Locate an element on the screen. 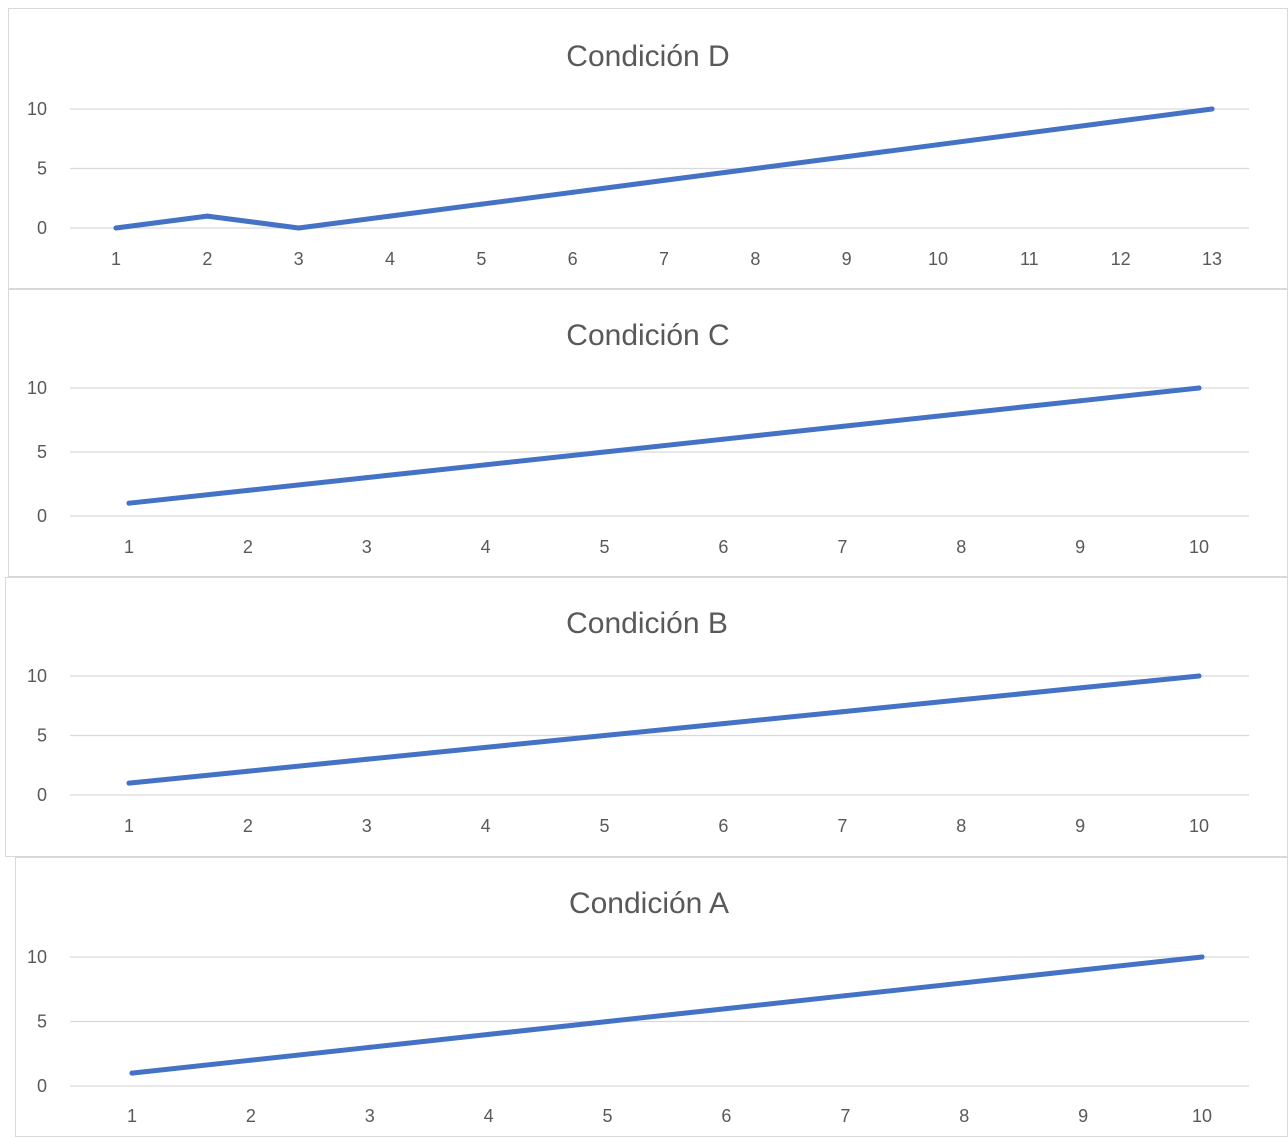 Image resolution: width=1288 pixels, height=1138 pixels. x-tick-label: 12 is located at coordinates (1121, 259).